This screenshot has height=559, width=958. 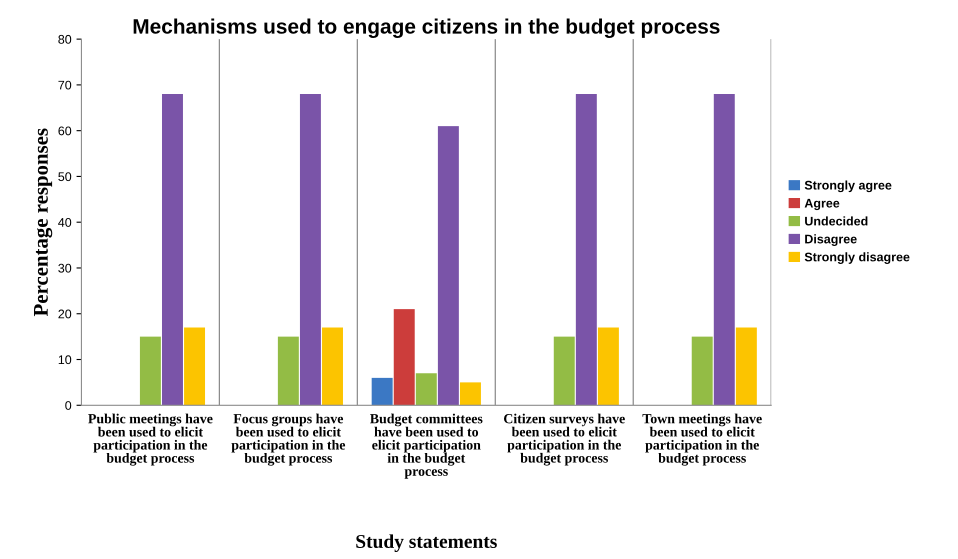 I want to click on legend-label: Disagree, so click(x=831, y=240).